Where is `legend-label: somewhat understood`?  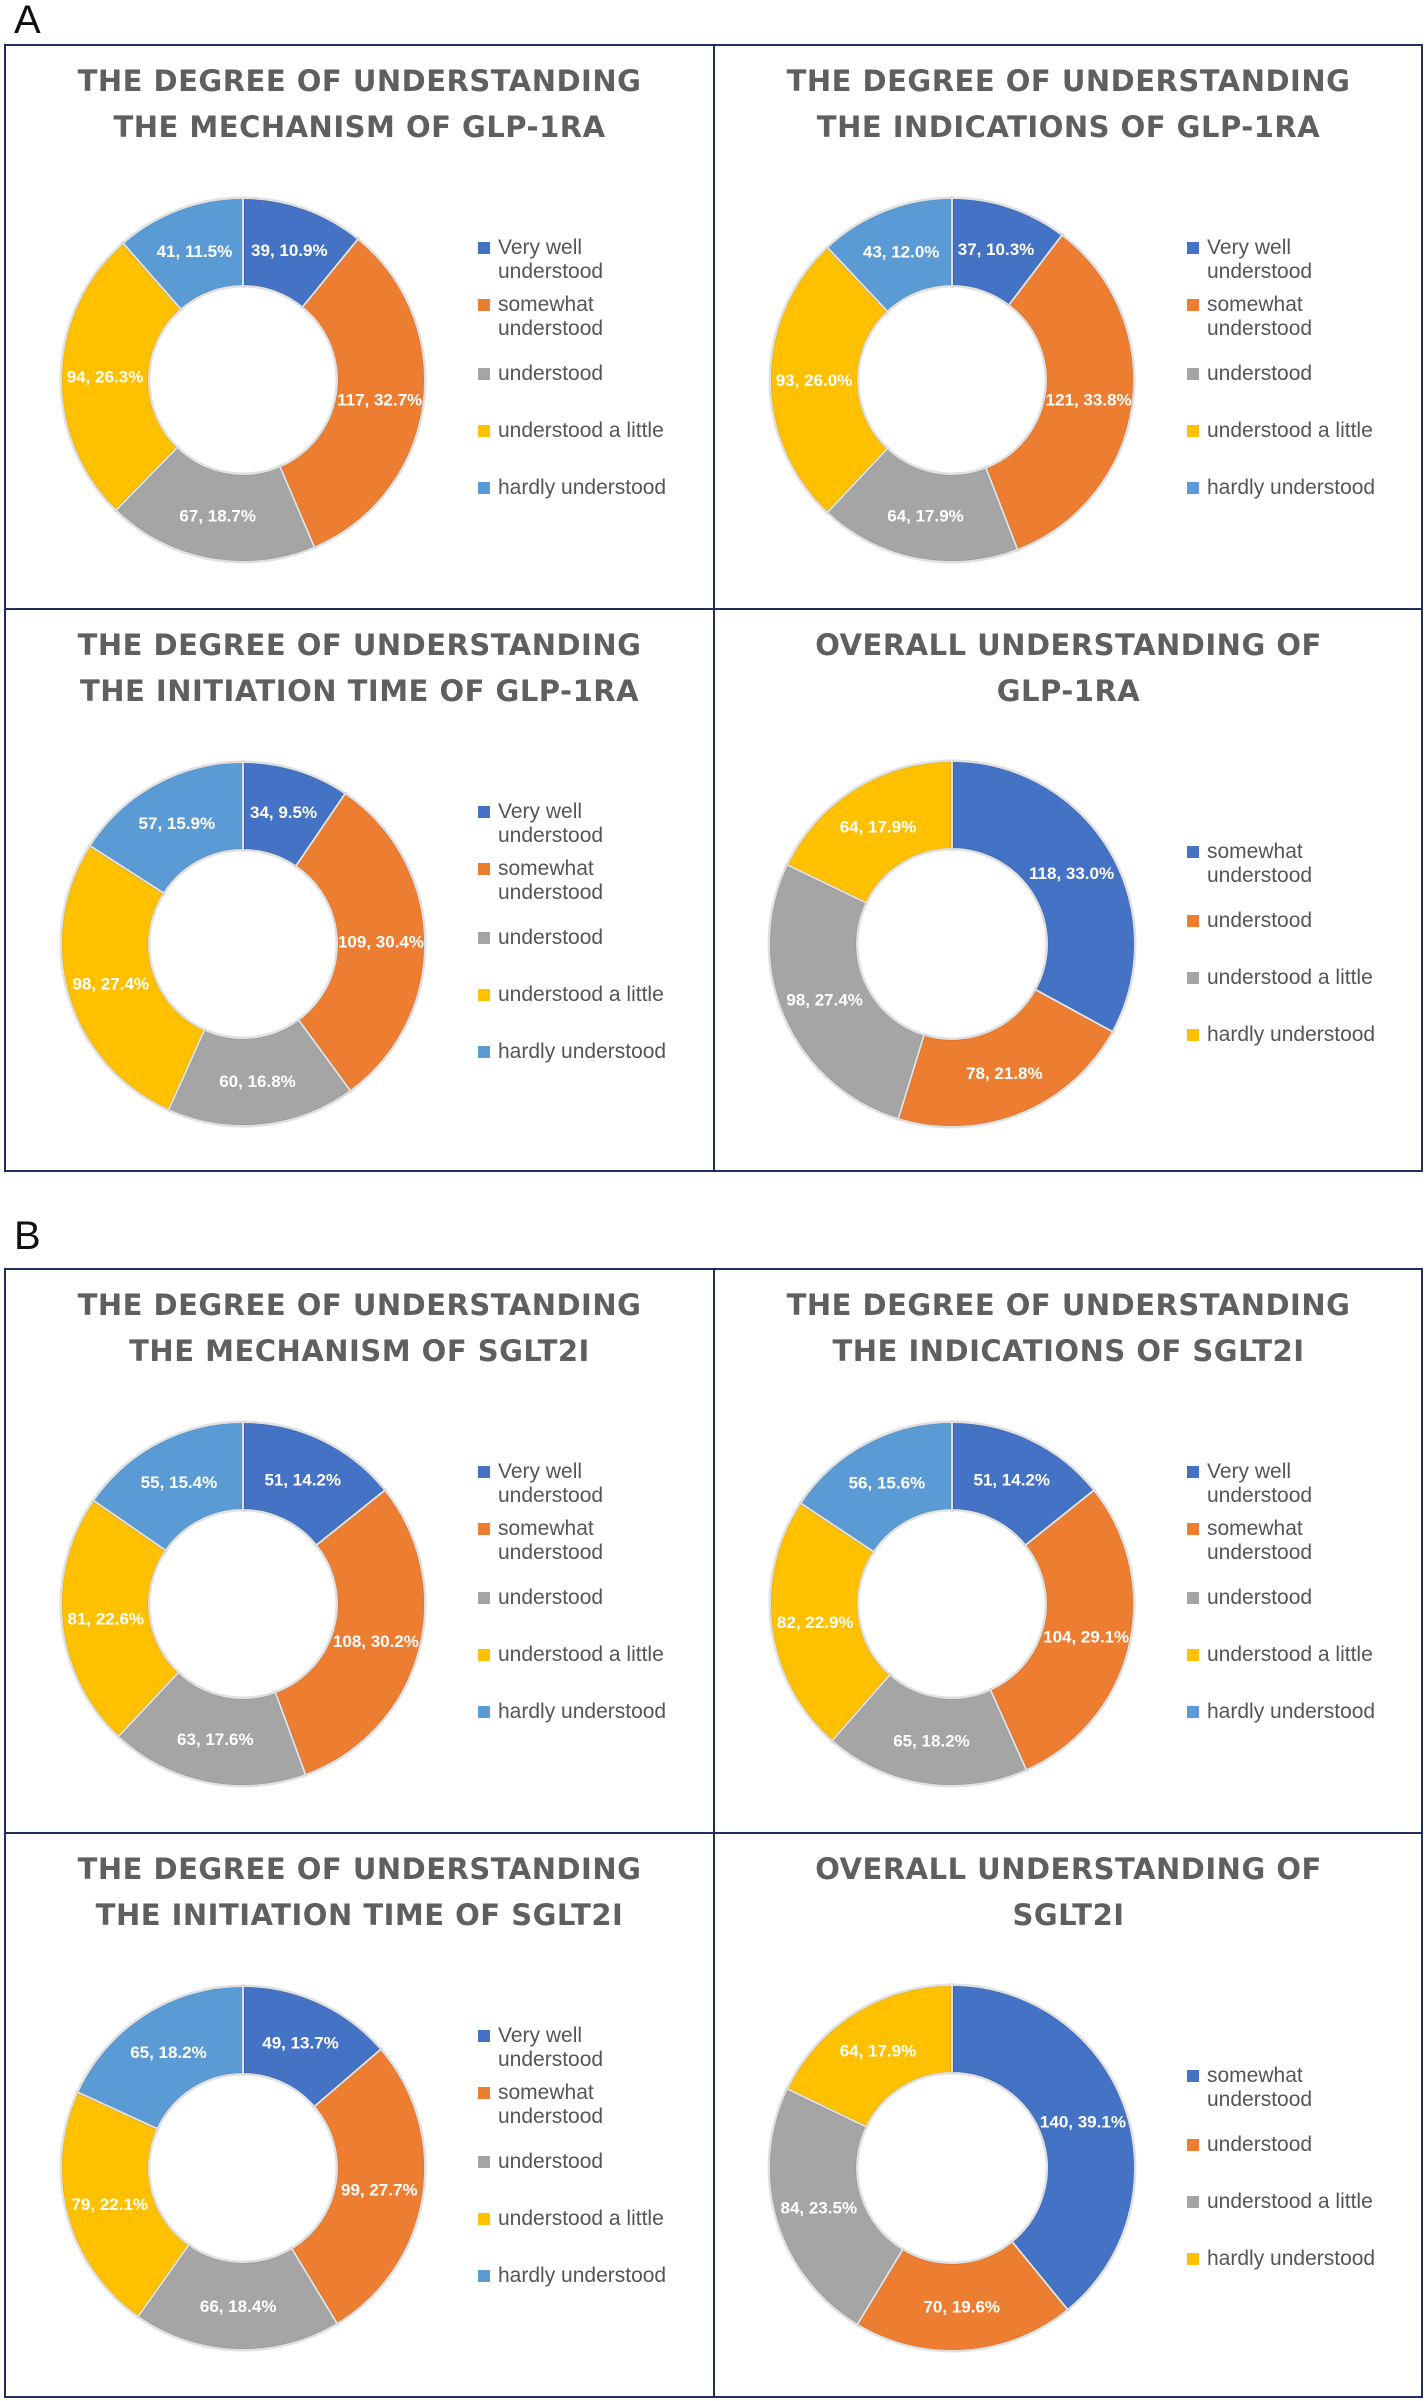
legend-label: somewhat understood is located at coordinates (1260, 316).